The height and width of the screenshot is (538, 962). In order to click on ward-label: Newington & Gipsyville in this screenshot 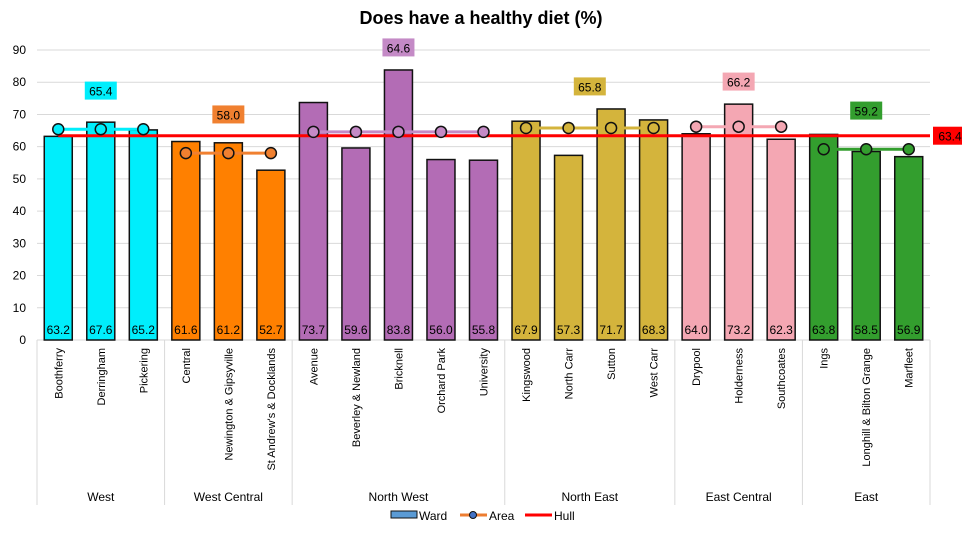, I will do `click(229, 404)`.